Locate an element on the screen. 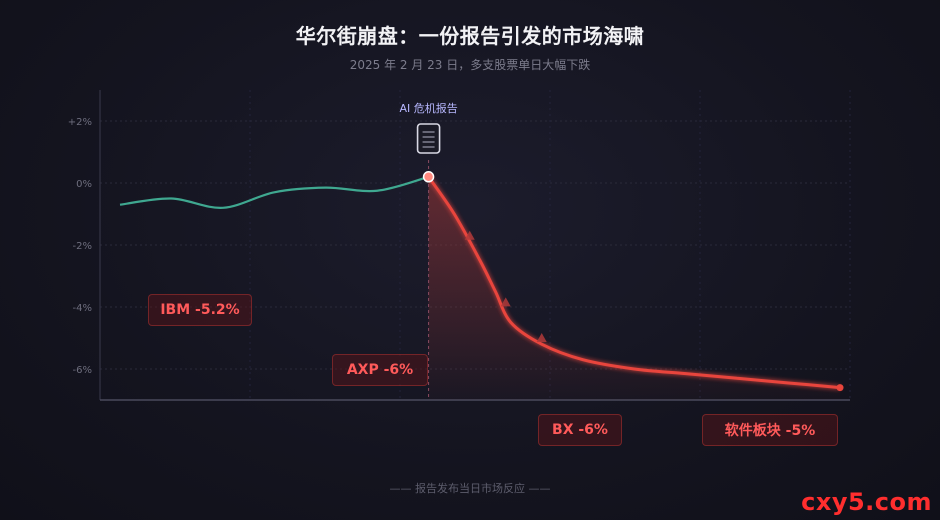 The height and width of the screenshot is (520, 940). series-end-point is located at coordinates (840, 388).